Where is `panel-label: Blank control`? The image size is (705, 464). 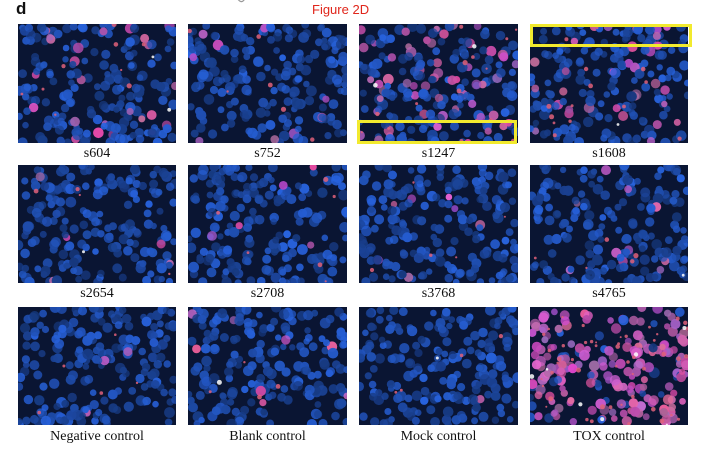 panel-label: Blank control is located at coordinates (267, 436).